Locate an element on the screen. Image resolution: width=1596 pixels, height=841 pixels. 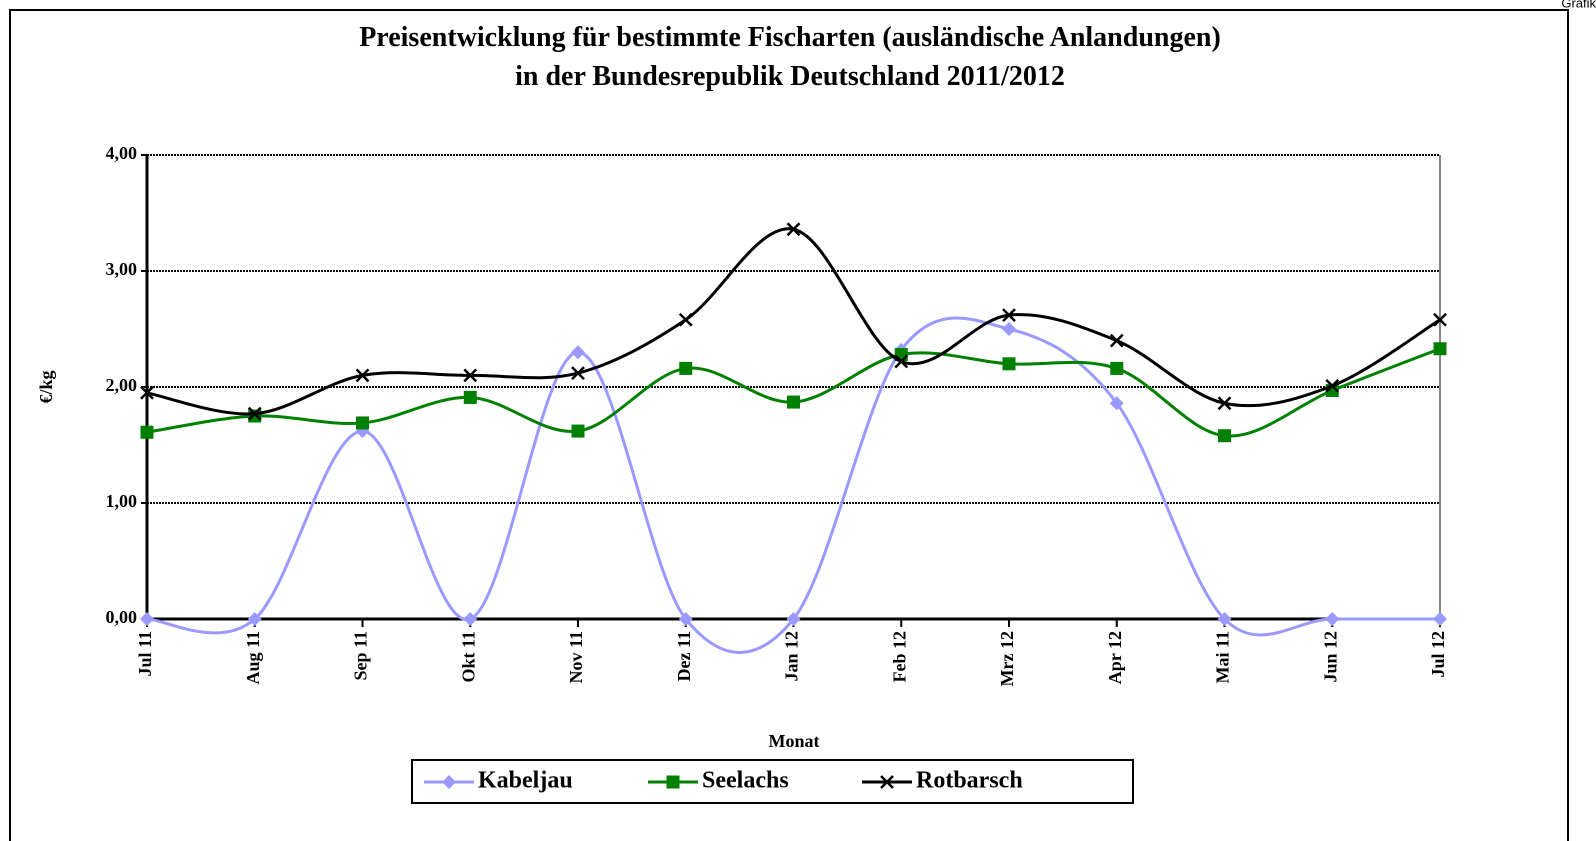
y-tick-label: 2,00 is located at coordinates (122, 385).